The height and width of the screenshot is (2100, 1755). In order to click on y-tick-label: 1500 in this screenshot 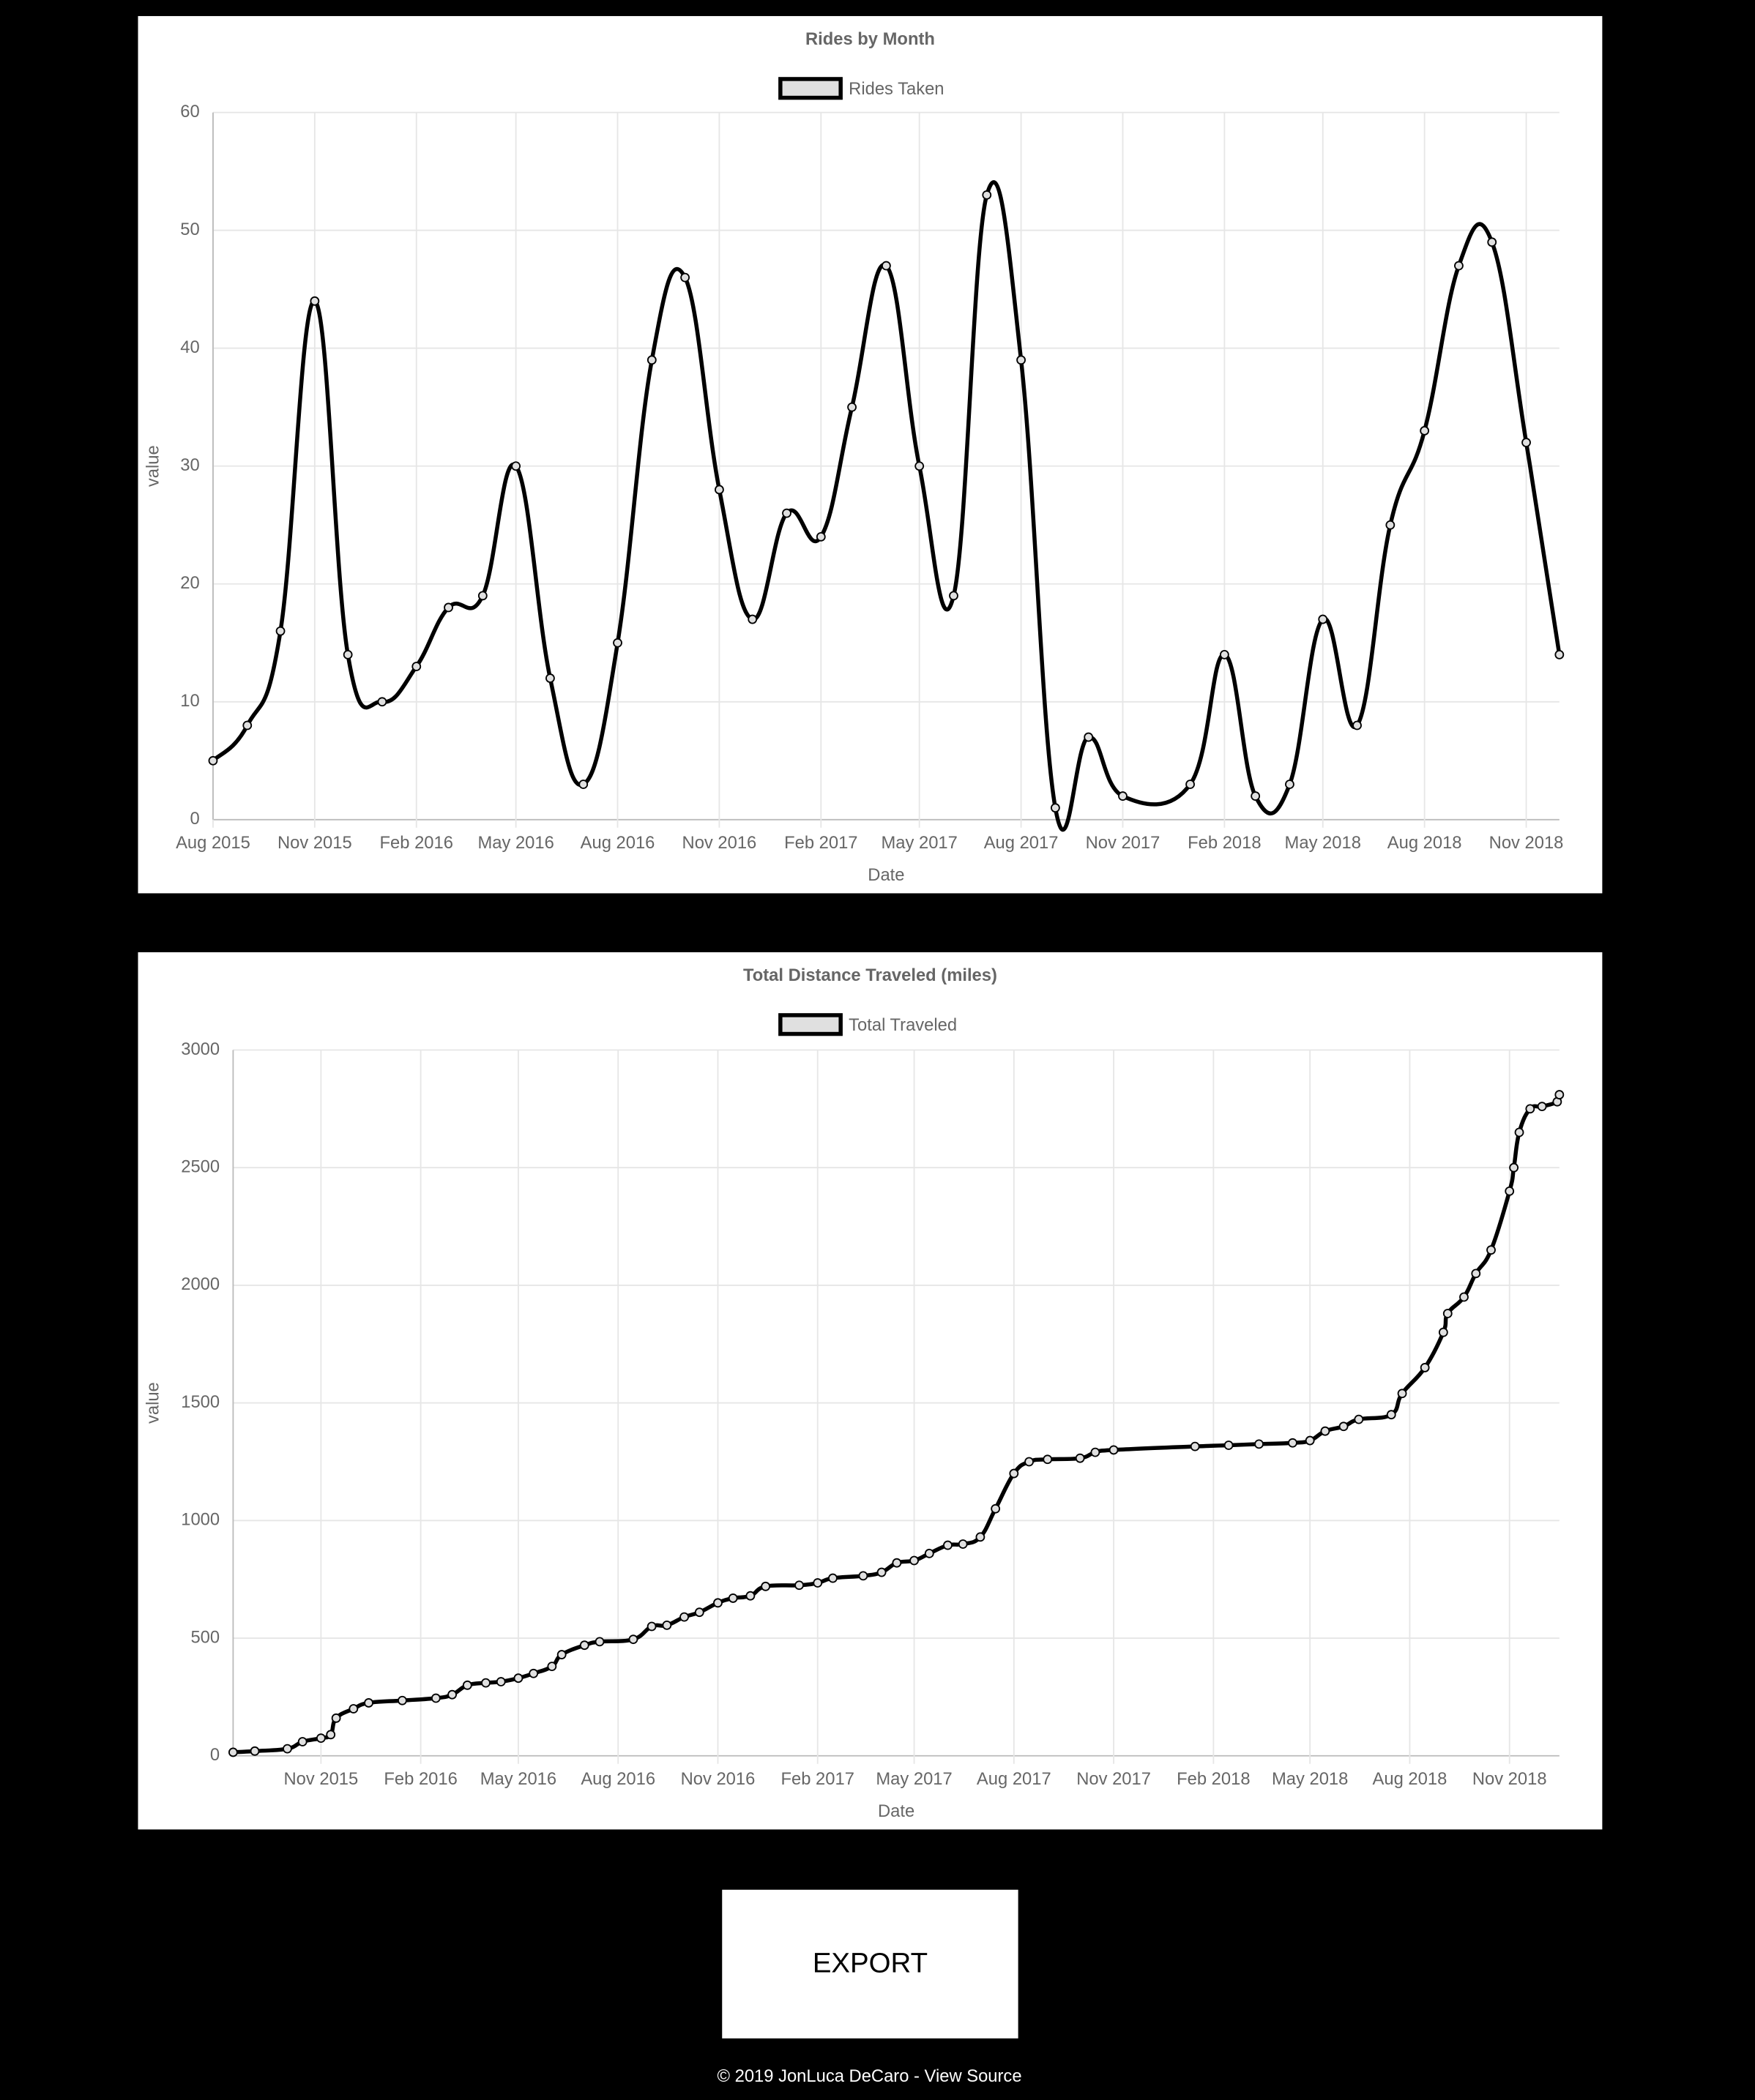, I will do `click(201, 1402)`.